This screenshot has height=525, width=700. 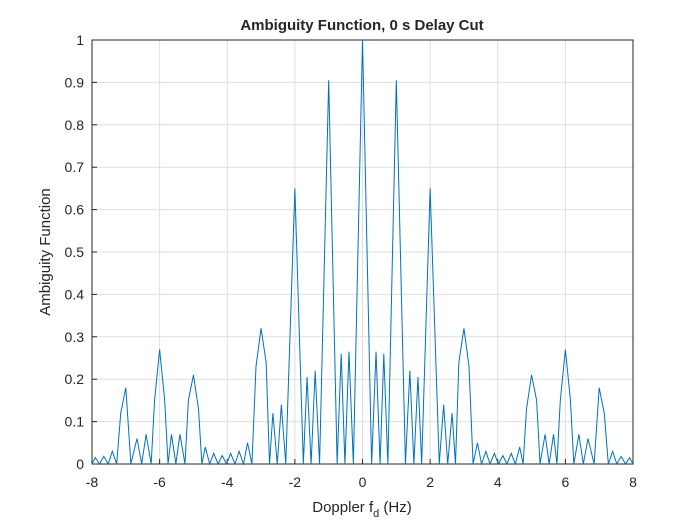 What do you see at coordinates (565, 482) in the screenshot?
I see `x-tick-label: 6` at bounding box center [565, 482].